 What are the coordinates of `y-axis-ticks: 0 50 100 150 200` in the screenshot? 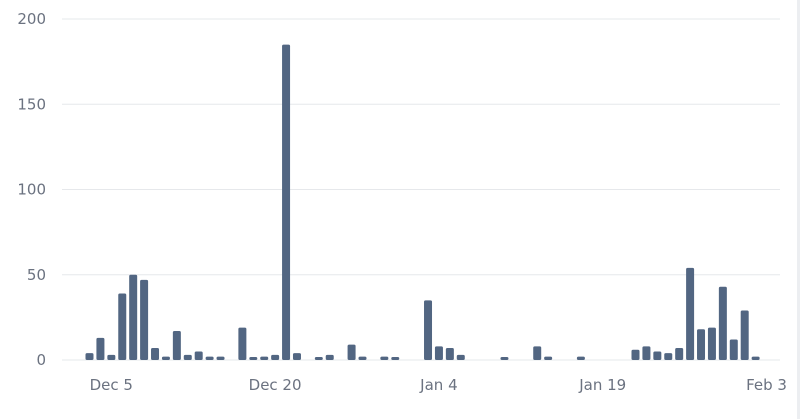 It's located at (31, 189).